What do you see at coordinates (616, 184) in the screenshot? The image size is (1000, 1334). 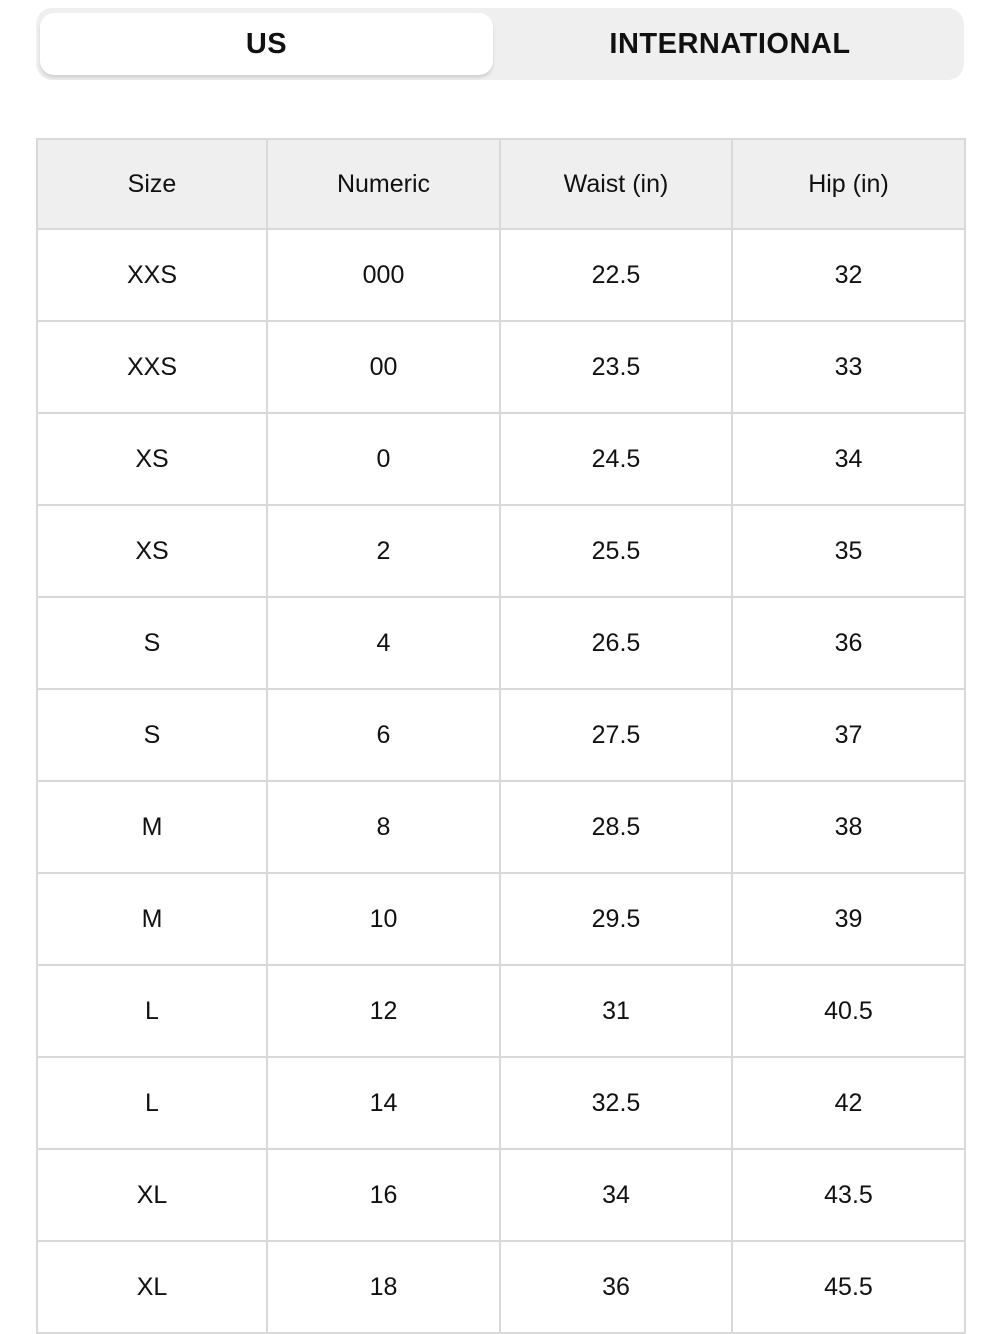 I see `header-waist: Waist (in)` at bounding box center [616, 184].